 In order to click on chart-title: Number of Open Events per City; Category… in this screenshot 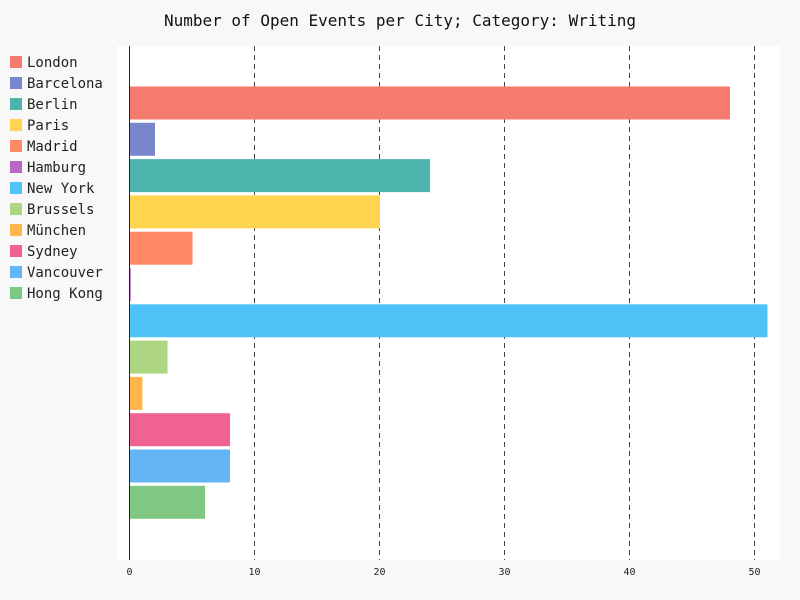, I will do `click(400, 20)`.